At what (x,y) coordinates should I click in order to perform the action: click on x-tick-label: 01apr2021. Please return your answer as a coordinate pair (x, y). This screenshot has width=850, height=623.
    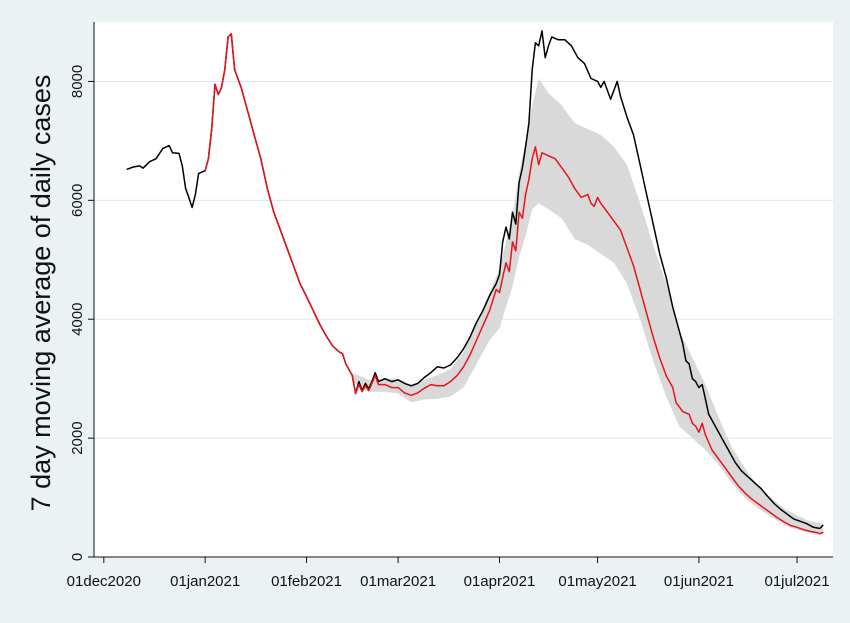
    Looking at the image, I should click on (500, 581).